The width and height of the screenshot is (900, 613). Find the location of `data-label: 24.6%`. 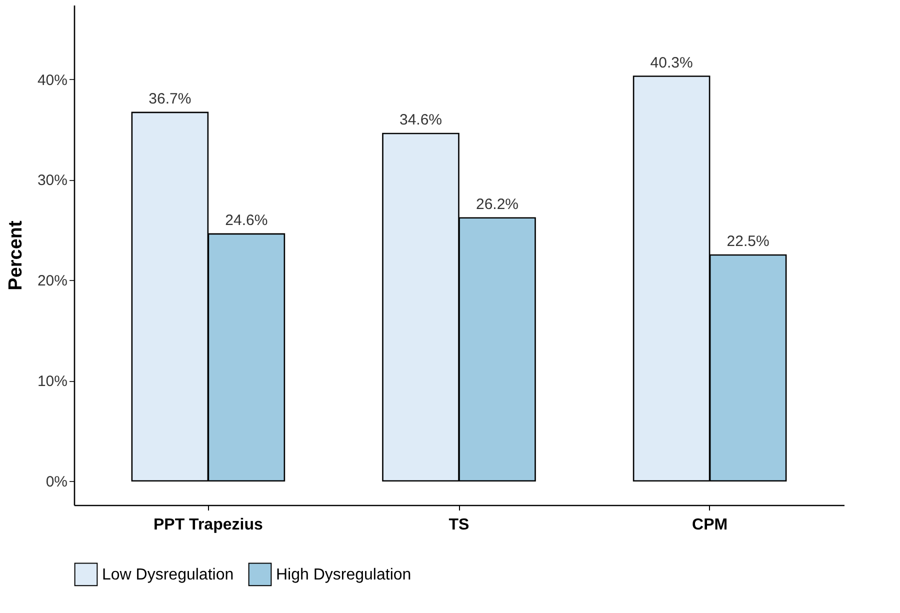

data-label: 24.6% is located at coordinates (246, 220).